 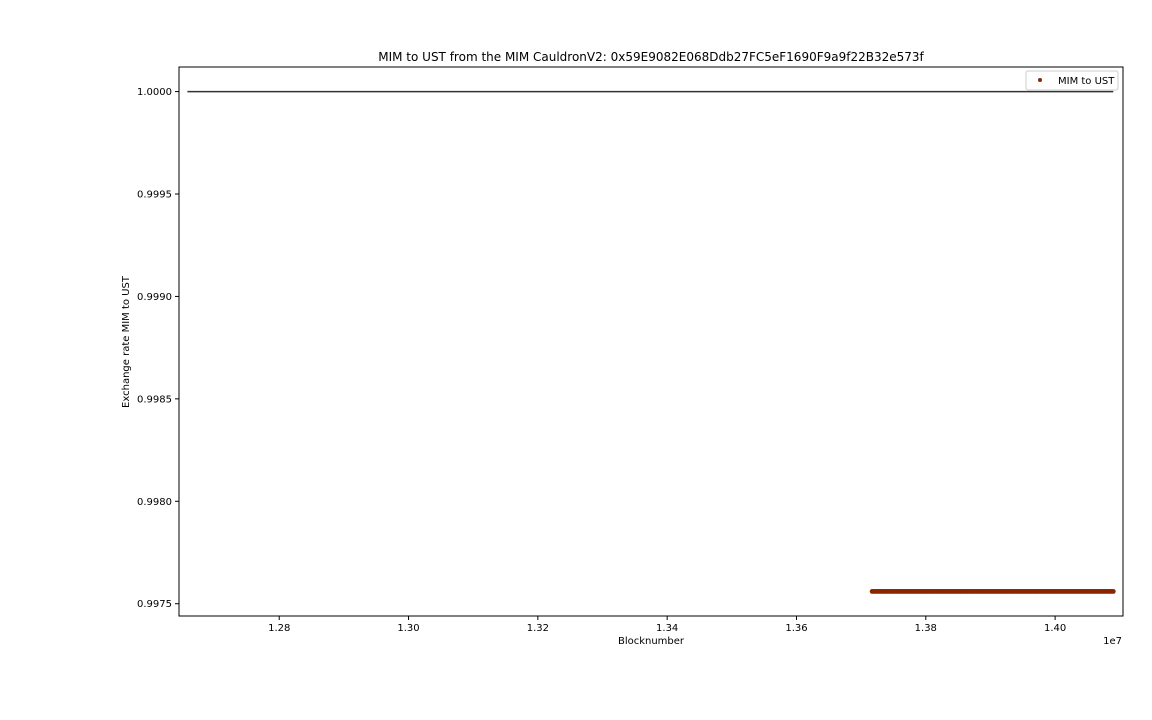 What do you see at coordinates (1113, 591) in the screenshot?
I see `data-point` at bounding box center [1113, 591].